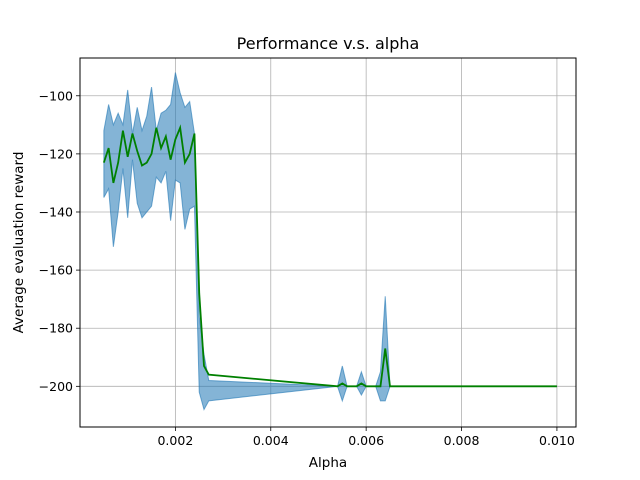 The image size is (640, 480). I want to click on x-axis-ticks: 0.002 0.004 0.006 0.008 0.010, so click(366, 437).